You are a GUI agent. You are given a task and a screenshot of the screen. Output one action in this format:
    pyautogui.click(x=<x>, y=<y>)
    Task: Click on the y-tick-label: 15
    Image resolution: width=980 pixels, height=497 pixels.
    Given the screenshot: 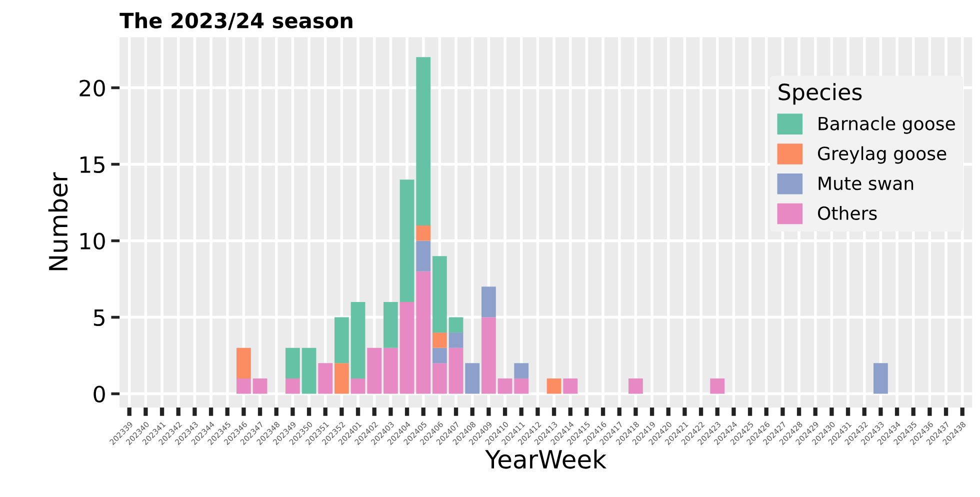 What is the action you would take?
    pyautogui.click(x=92, y=165)
    